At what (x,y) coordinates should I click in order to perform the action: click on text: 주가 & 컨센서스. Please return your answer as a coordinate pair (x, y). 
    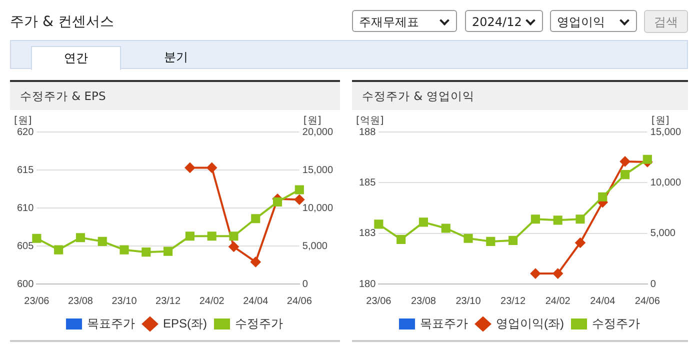
    Looking at the image, I should click on (62, 22).